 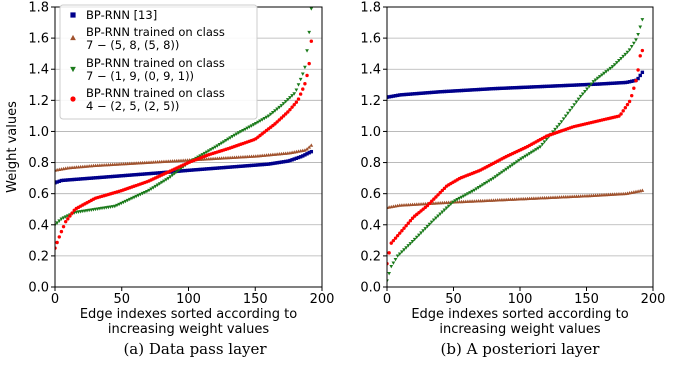 What do you see at coordinates (38, 256) in the screenshot?
I see `y-tick-label: 0.2` at bounding box center [38, 256].